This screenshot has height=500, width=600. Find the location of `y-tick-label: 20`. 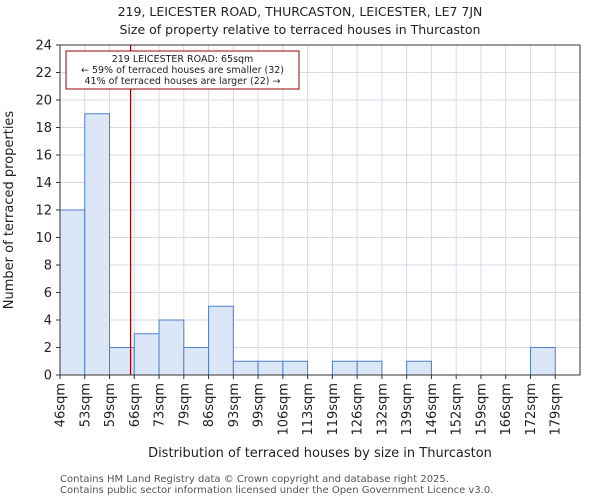

y-tick-label: 20 is located at coordinates (43, 101).